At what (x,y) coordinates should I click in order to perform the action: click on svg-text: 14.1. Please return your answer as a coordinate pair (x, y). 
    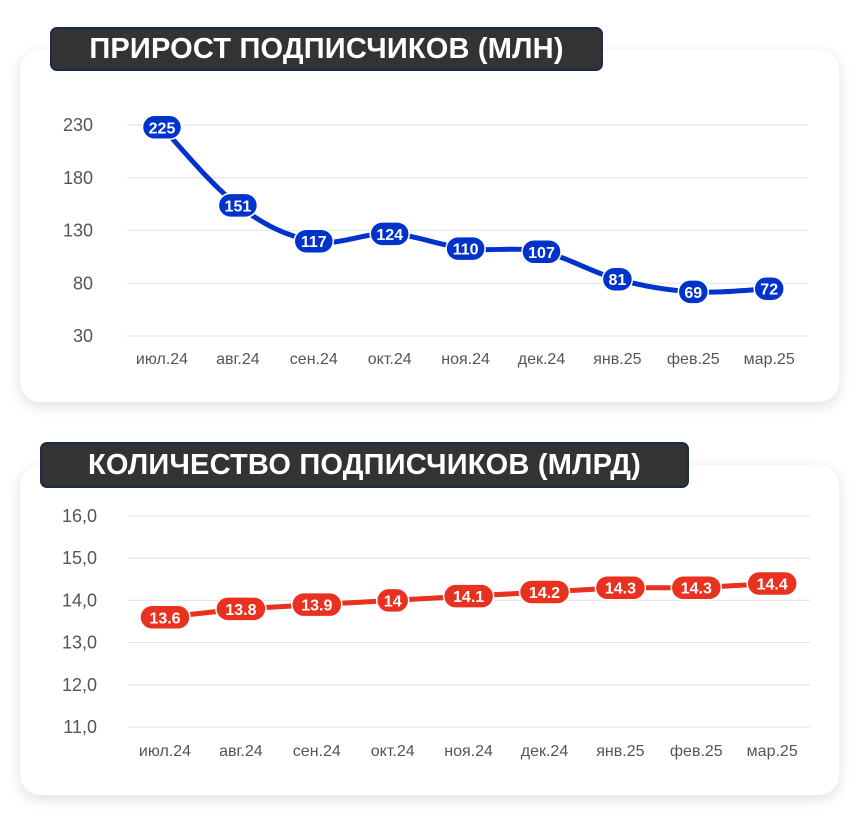
    Looking at the image, I should click on (468, 597).